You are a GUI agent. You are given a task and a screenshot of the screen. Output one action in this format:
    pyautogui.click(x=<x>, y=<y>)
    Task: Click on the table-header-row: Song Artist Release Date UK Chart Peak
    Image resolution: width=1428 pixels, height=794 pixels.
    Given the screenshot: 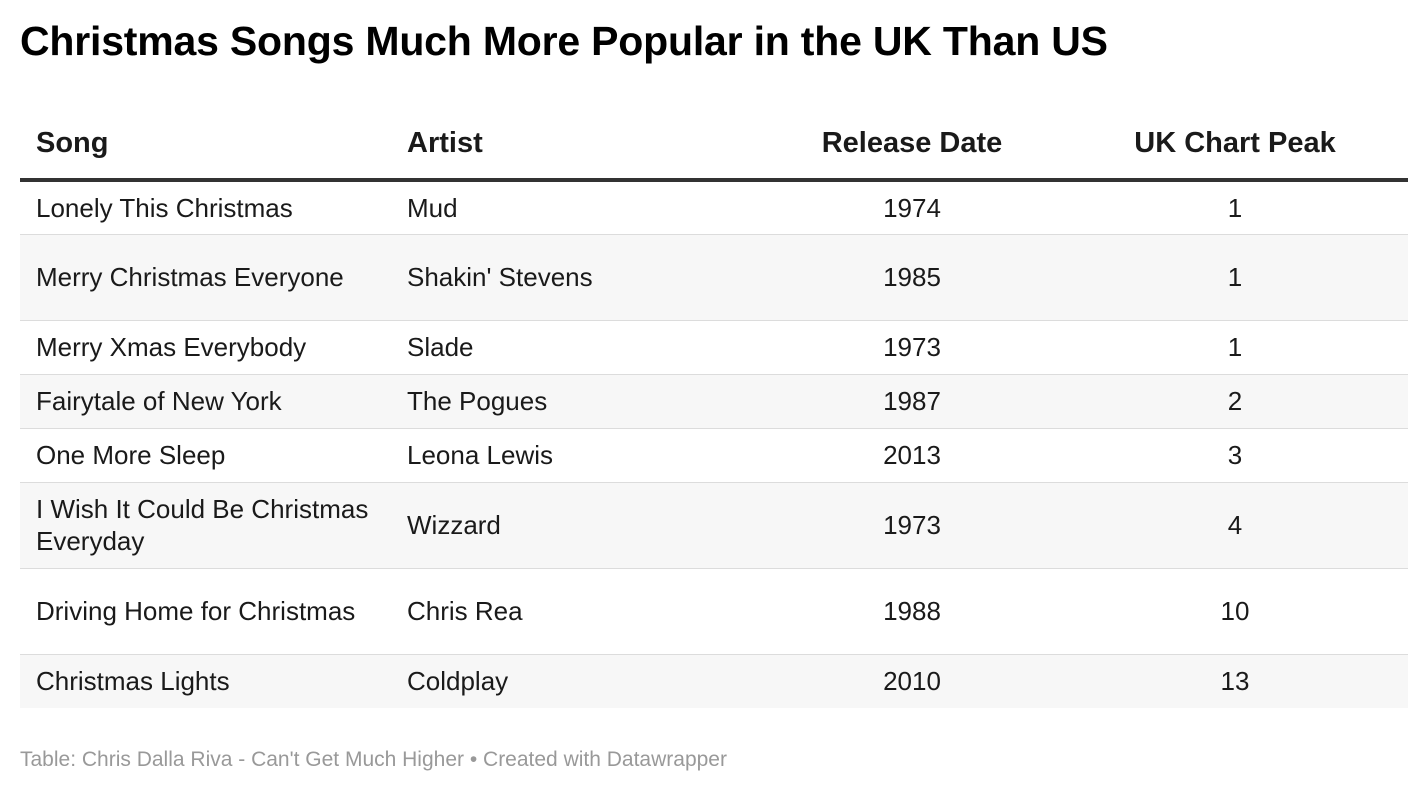 What is the action you would take?
    pyautogui.click(x=714, y=145)
    